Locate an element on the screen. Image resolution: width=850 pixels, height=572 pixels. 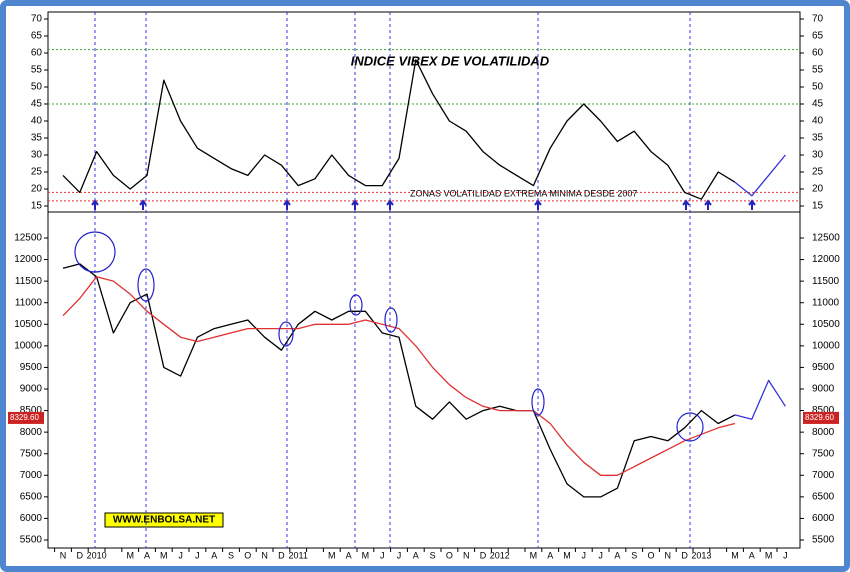
y-tick-label: 30 is located at coordinates (37, 155).